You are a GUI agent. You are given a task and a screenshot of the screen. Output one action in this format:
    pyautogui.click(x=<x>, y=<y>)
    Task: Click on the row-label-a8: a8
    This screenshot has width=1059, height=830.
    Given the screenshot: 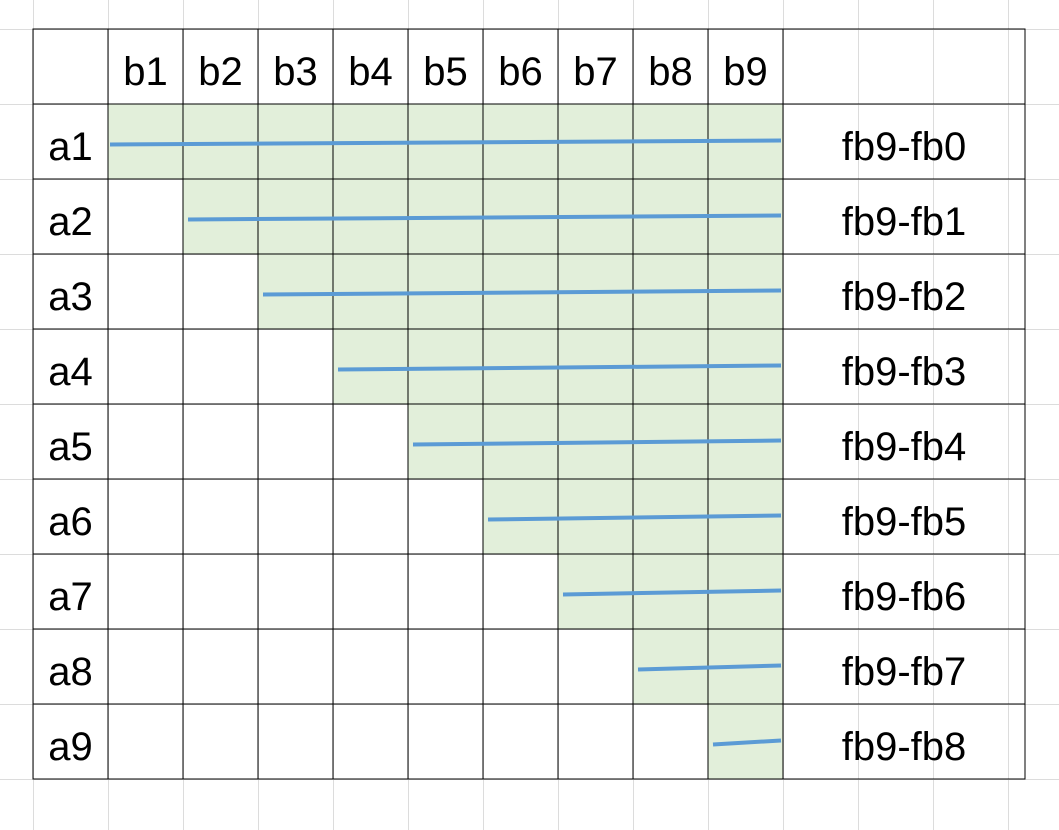 What is the action you would take?
    pyautogui.click(x=70, y=672)
    